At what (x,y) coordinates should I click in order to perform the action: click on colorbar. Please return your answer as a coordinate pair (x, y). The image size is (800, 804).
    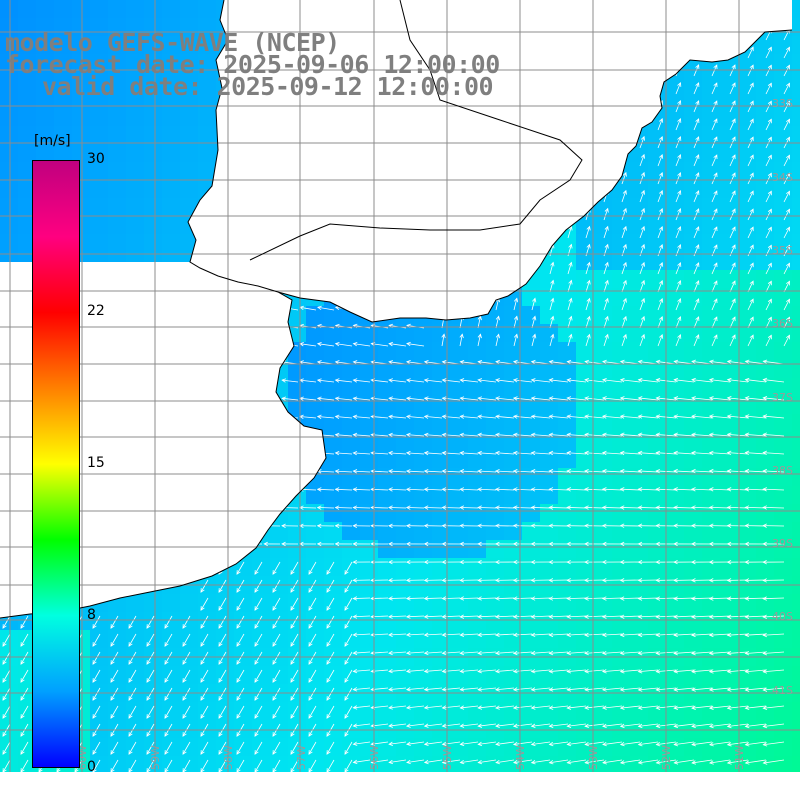
    Looking at the image, I should click on (56, 464).